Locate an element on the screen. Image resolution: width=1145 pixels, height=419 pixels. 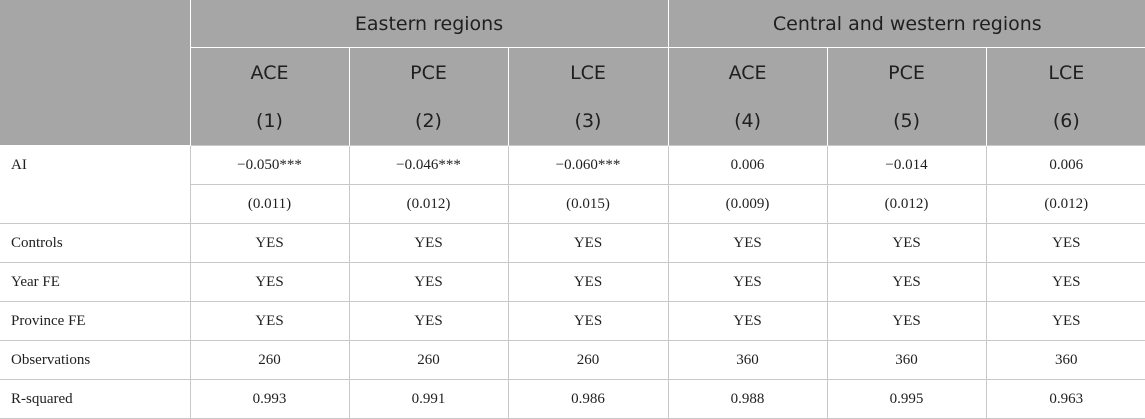
table-cell: 0.995 is located at coordinates (906, 399).